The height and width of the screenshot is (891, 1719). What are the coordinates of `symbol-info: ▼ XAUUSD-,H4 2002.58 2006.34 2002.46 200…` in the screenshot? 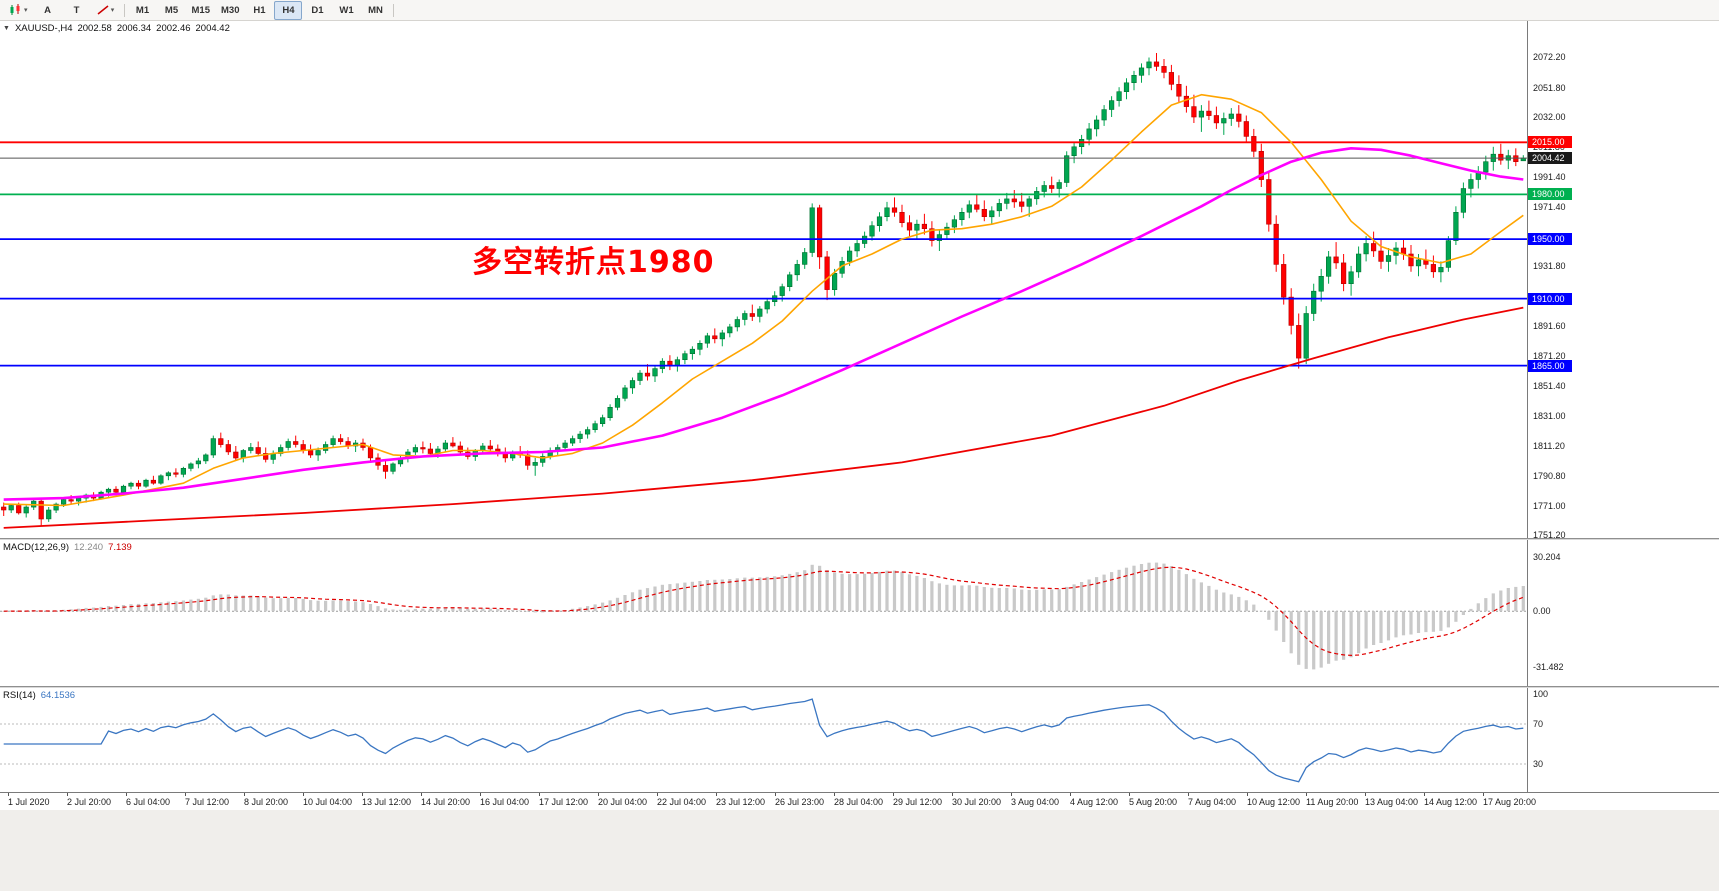 It's located at (116, 28).